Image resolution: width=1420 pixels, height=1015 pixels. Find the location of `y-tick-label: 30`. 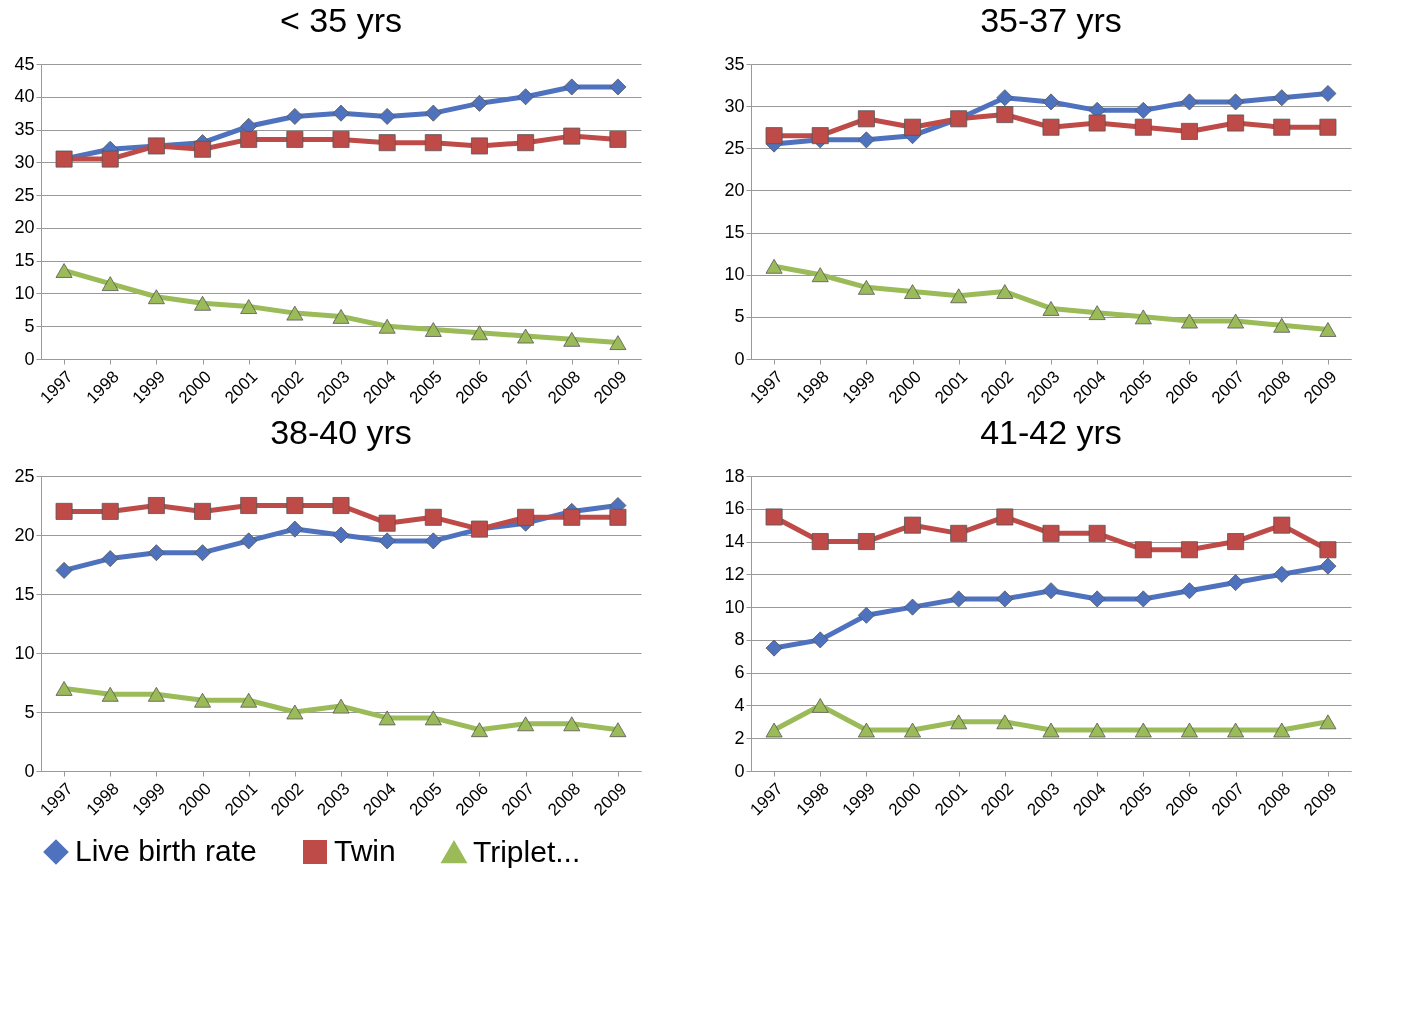

y-tick-label: 30 is located at coordinates (734, 105).